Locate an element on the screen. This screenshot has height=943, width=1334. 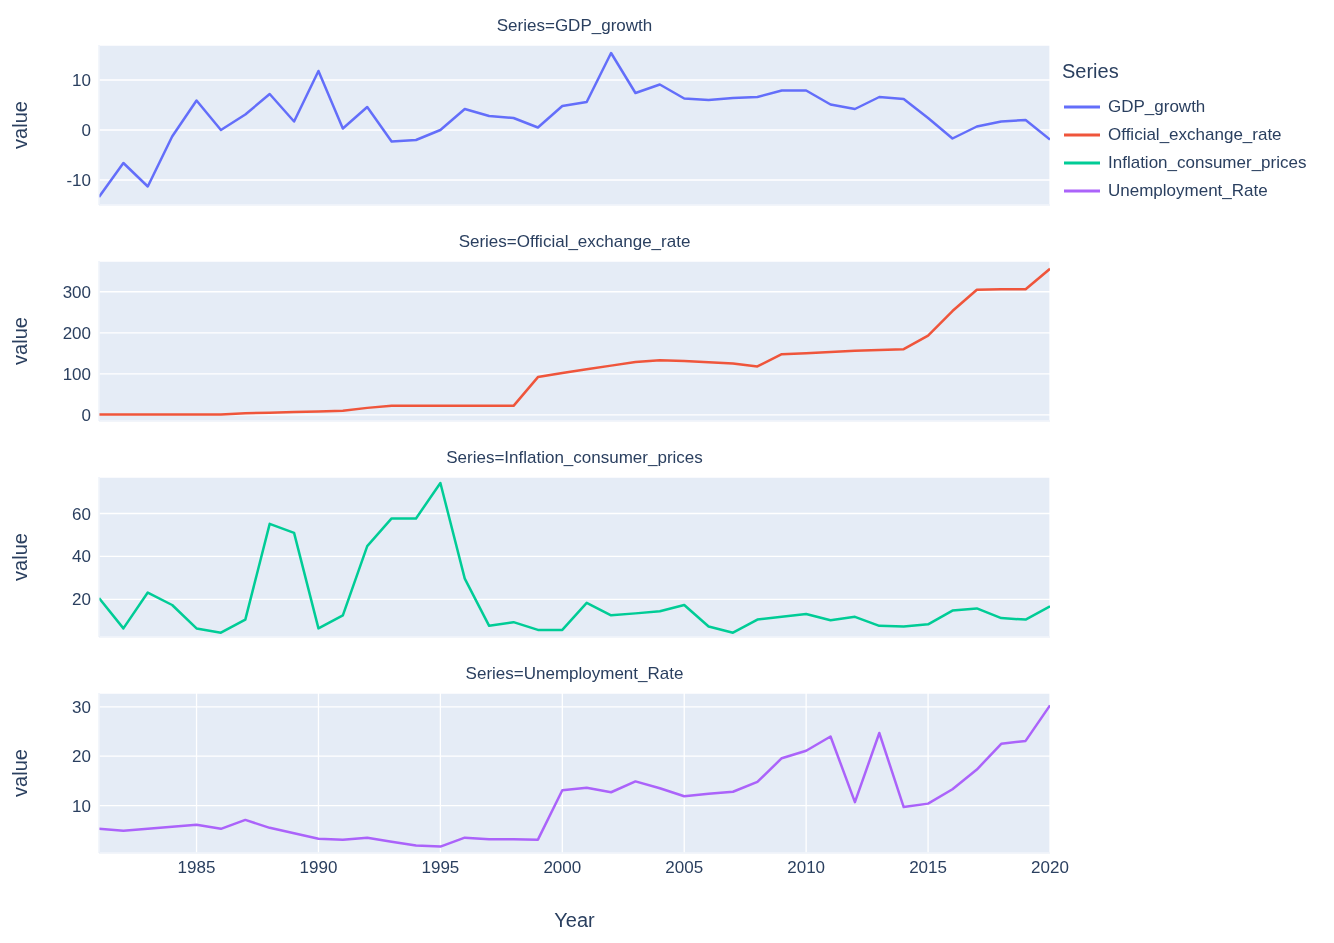
legend-label: Unemployment_Rate is located at coordinates (1188, 191).